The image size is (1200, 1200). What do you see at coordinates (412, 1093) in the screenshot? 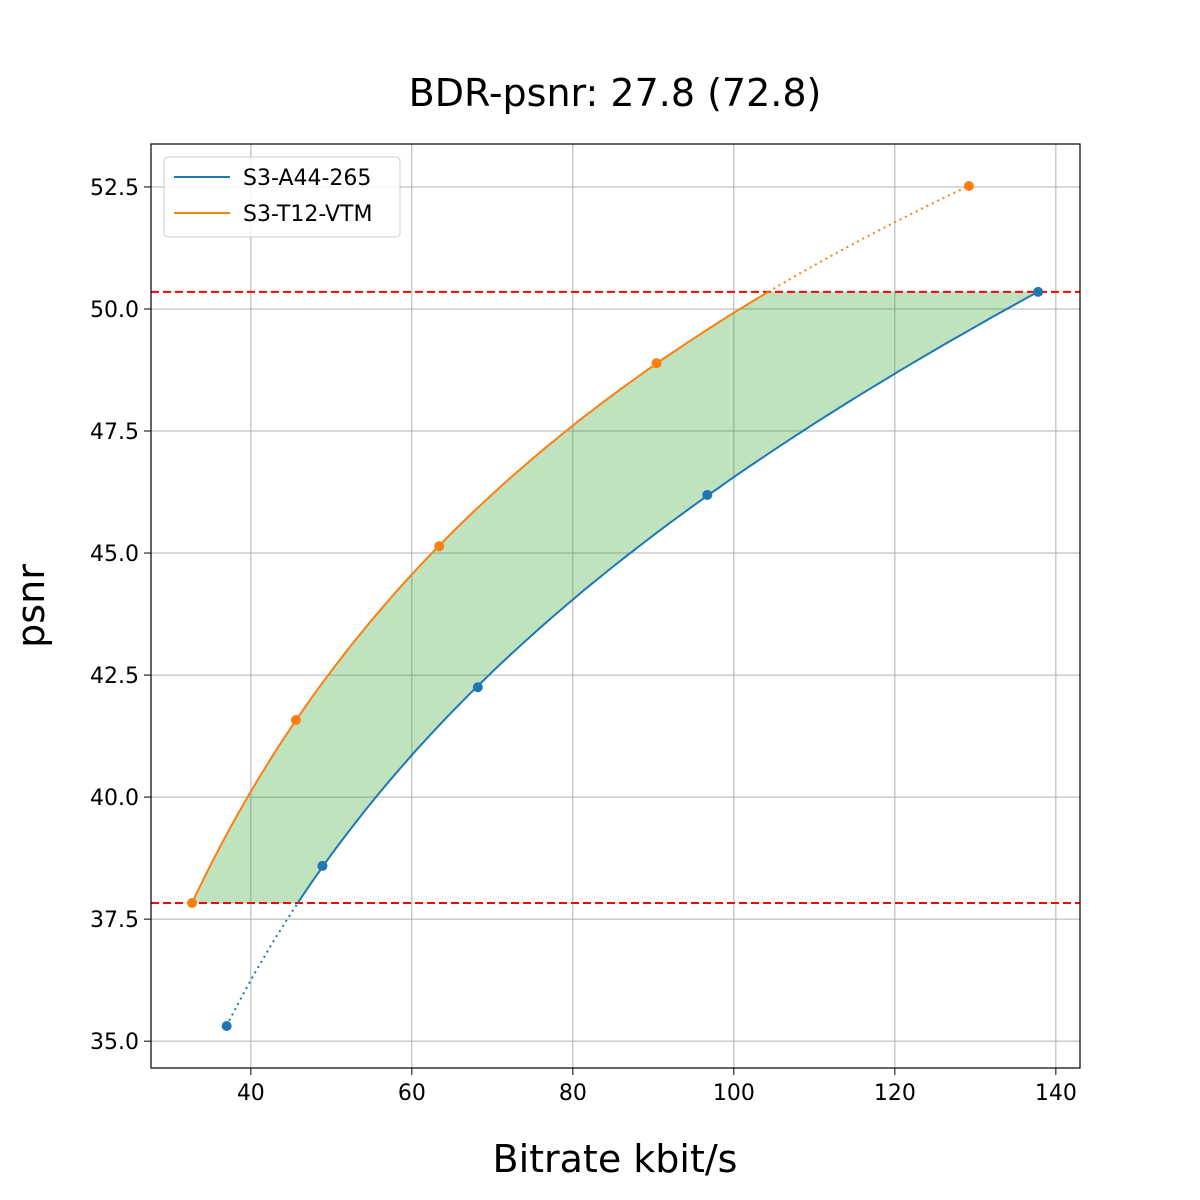
I see `x-tick-label: 60` at bounding box center [412, 1093].